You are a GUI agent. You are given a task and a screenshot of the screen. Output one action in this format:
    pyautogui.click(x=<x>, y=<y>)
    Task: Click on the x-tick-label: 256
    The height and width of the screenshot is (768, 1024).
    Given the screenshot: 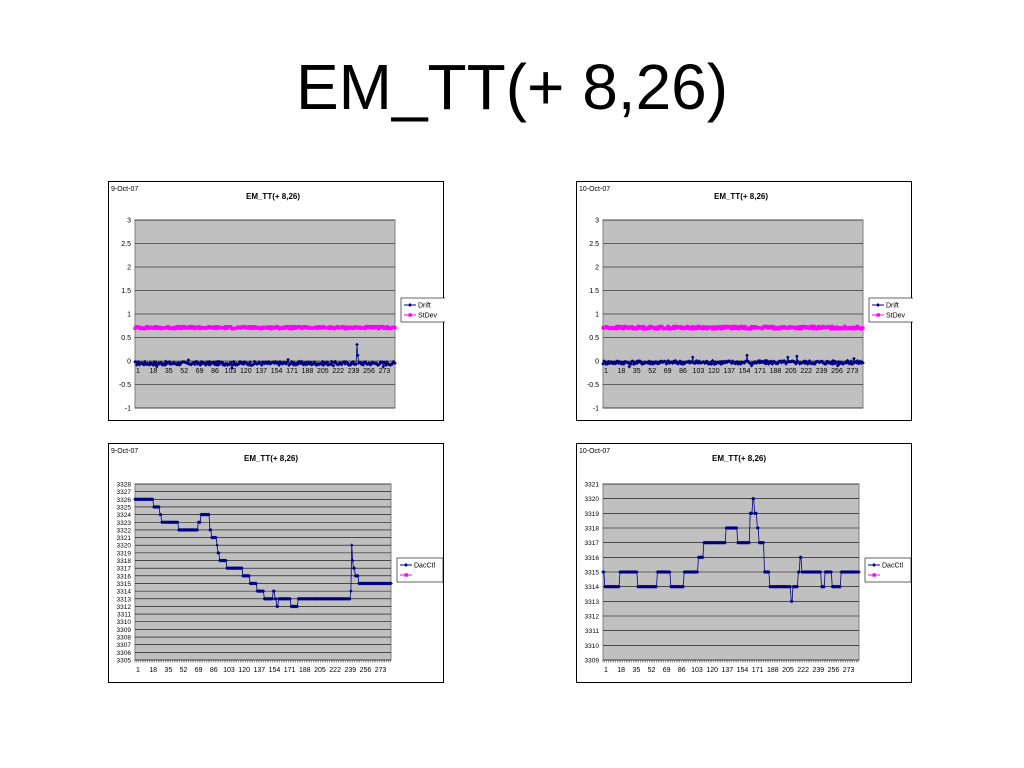 What is the action you would take?
    pyautogui.click(x=834, y=670)
    